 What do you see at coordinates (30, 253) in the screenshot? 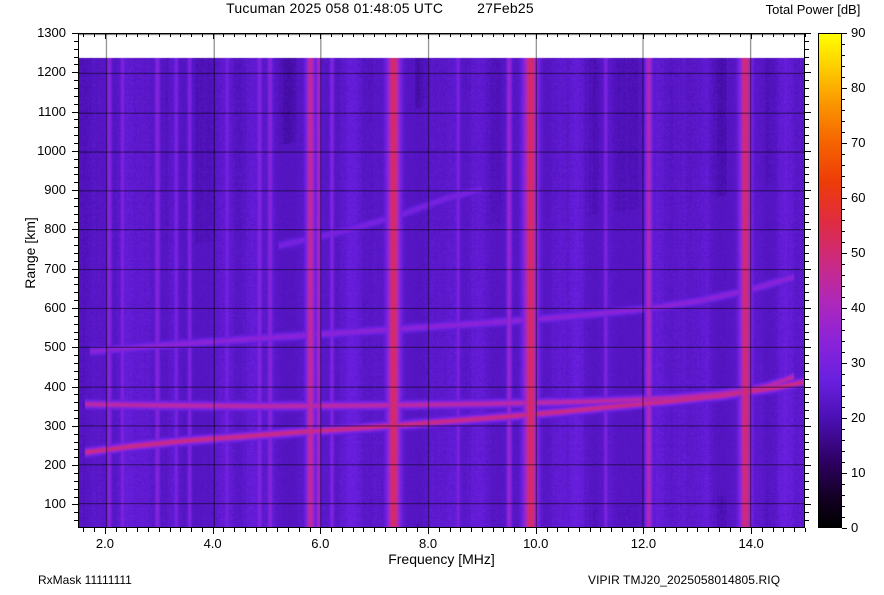
I see `y-axis-title: Range [km]` at bounding box center [30, 253].